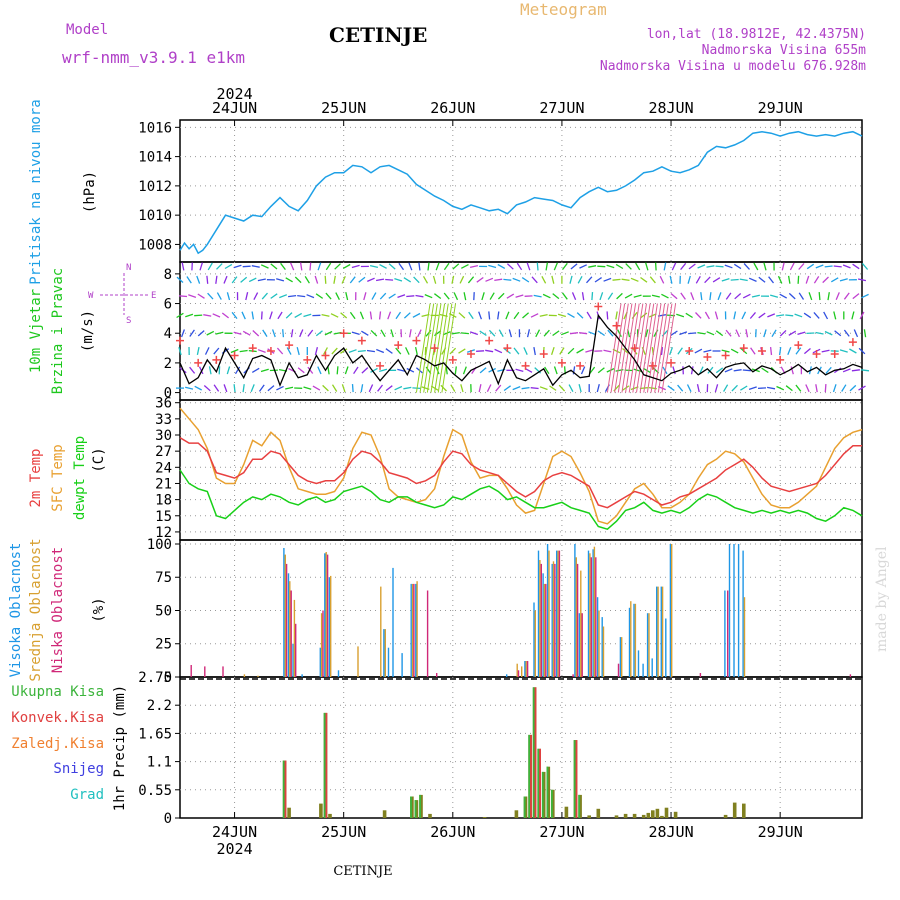 The height and width of the screenshot is (900, 900). What do you see at coordinates (285, 789) in the screenshot?
I see `precip-bar-conv` at bounding box center [285, 789].